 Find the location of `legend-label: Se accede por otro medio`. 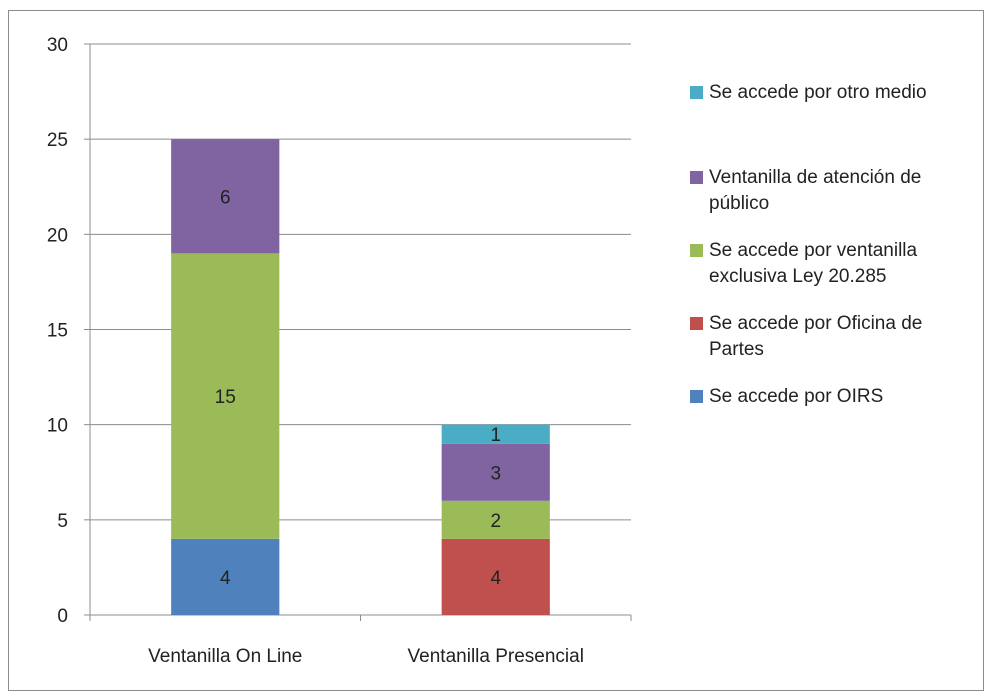

legend-label: Se accede por otro medio is located at coordinates (818, 92).